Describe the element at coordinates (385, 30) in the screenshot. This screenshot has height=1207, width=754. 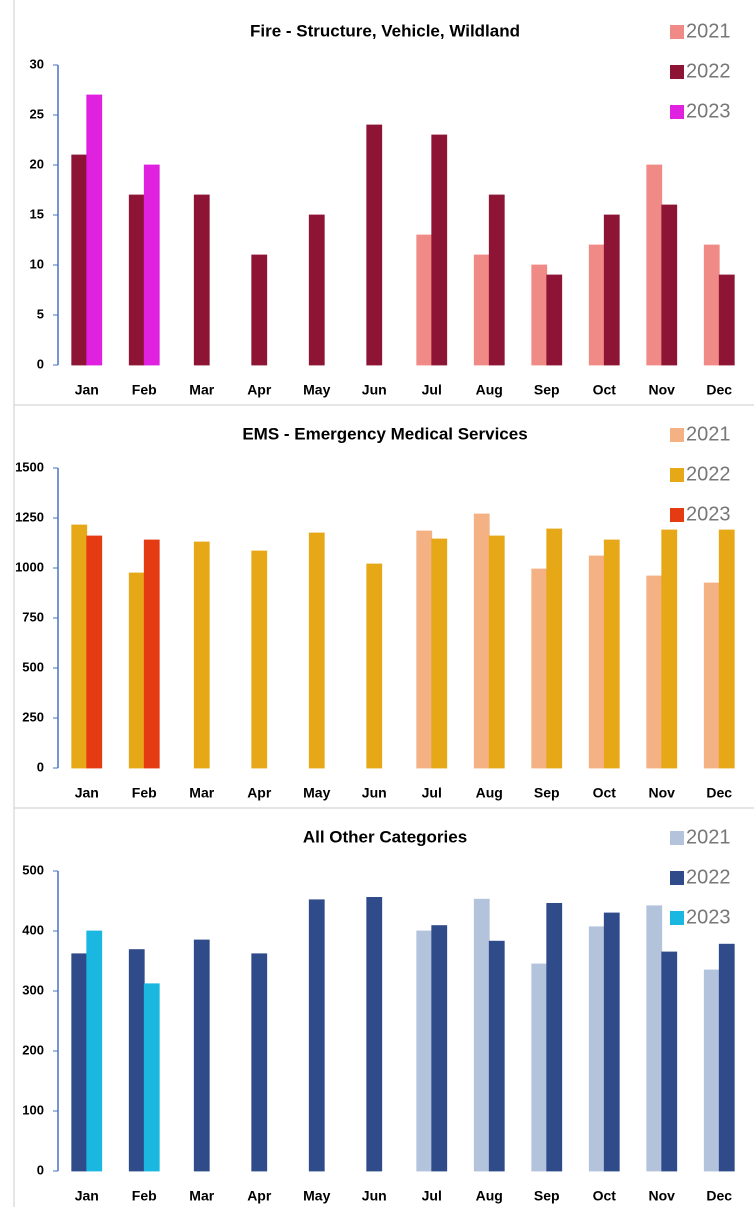
I see `chart-title: Fire - Structure, Vehicle, Wildland` at that location.